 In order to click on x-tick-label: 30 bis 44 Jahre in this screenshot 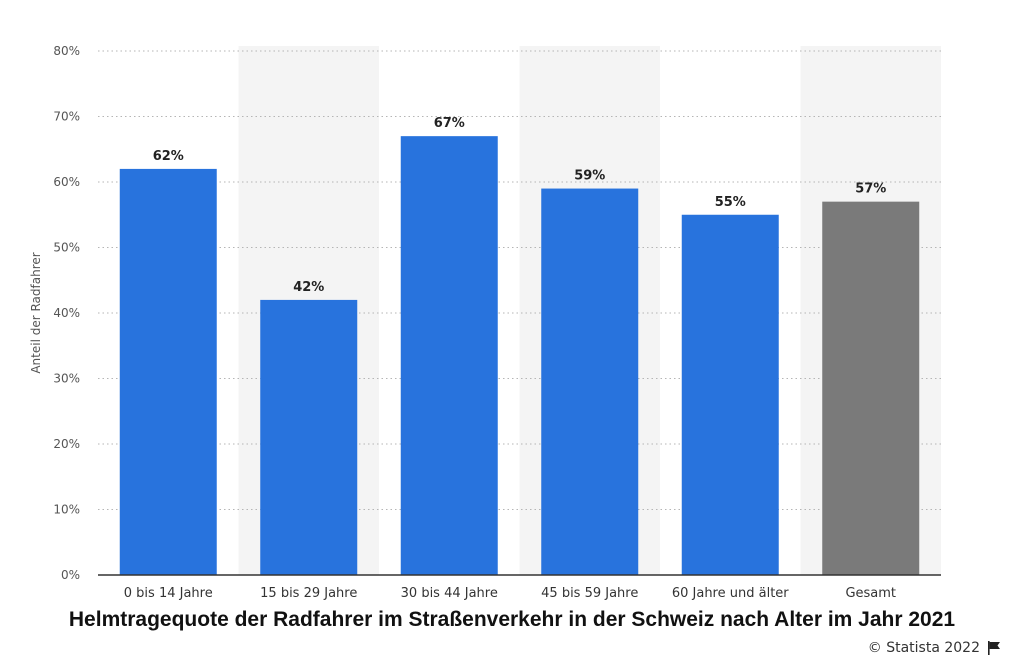, I will do `click(449, 593)`.